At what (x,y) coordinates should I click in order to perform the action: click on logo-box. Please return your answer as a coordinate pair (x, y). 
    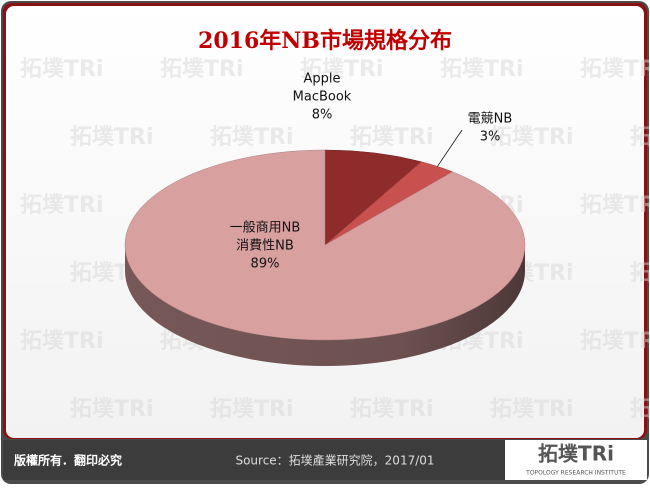
    Looking at the image, I should click on (576, 460).